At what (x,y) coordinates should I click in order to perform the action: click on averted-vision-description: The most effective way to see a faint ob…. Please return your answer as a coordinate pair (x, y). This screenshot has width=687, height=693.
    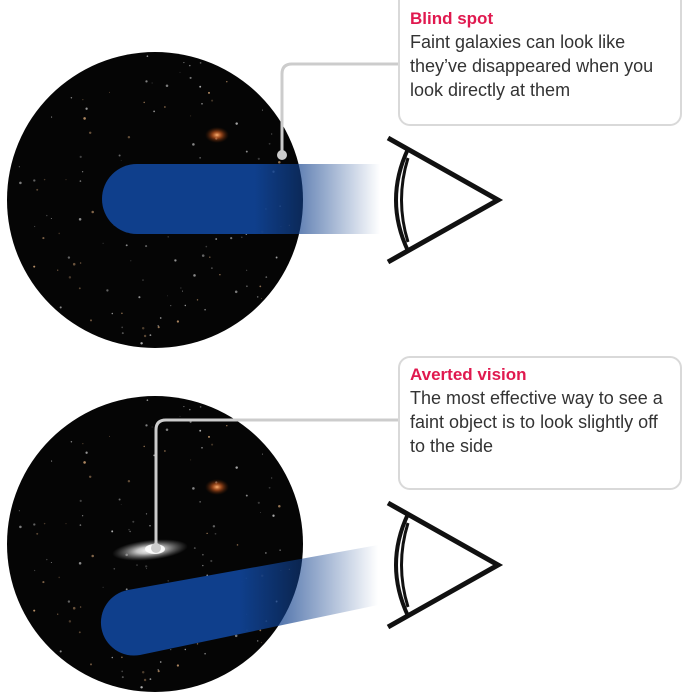
    Looking at the image, I should click on (536, 422).